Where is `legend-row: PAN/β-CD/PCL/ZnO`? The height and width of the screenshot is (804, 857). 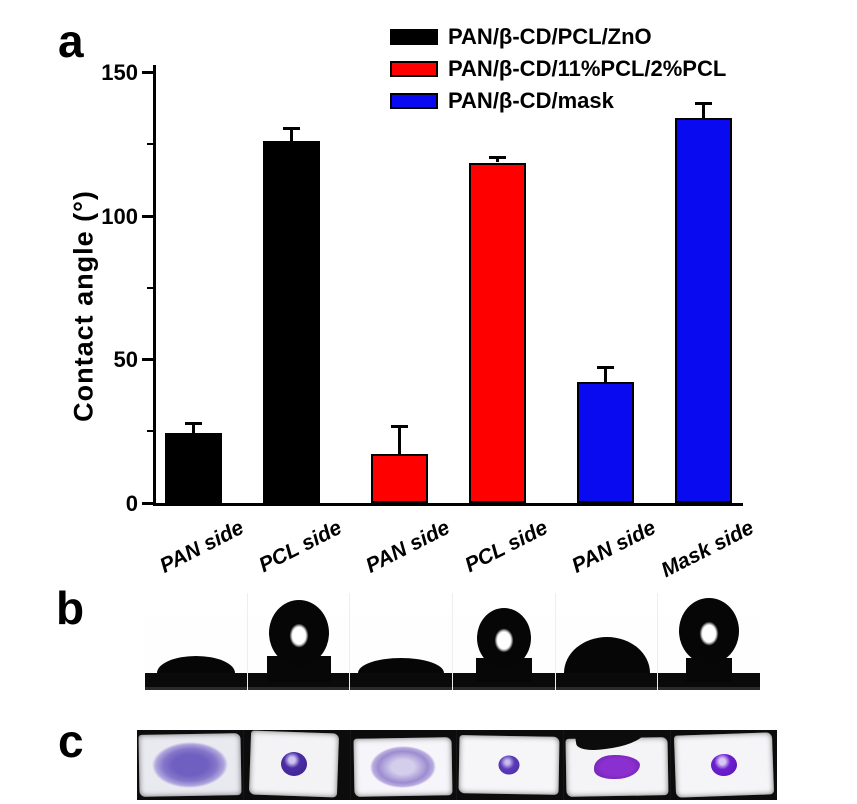 legend-row: PAN/β-CD/PCL/ZnO is located at coordinates (558, 37).